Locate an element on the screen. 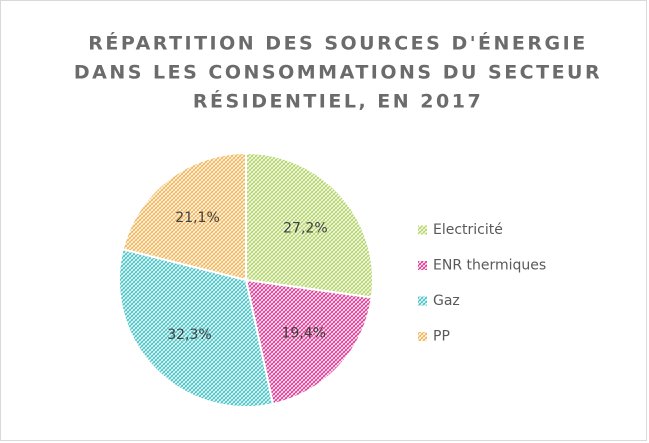 This screenshot has width=649, height=443. data-label: 27,2% is located at coordinates (305, 228).